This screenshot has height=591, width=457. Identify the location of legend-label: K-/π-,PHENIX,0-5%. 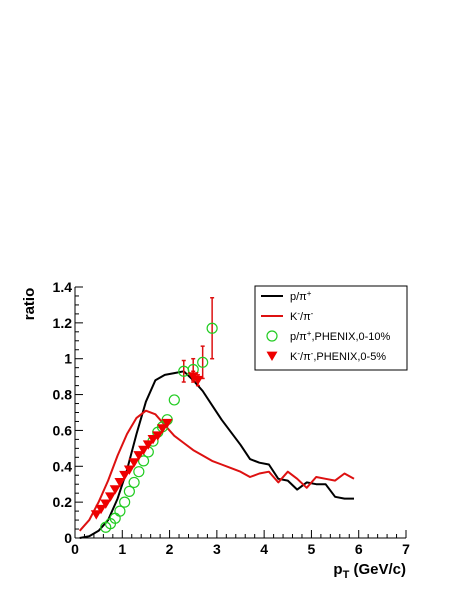
(338, 356).